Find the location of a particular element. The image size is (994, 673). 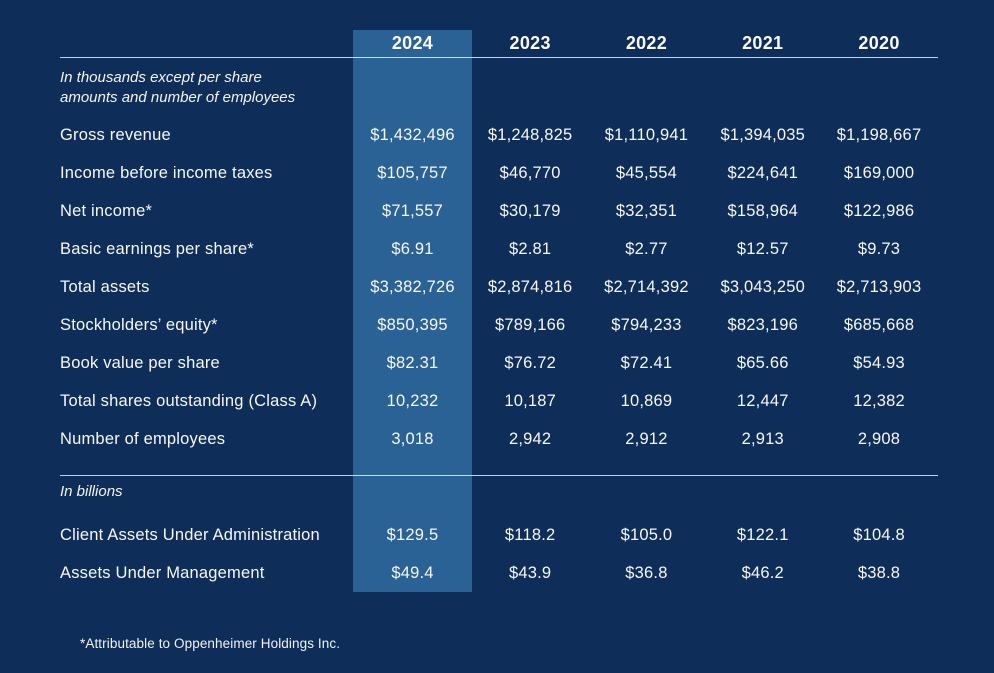

year-header-2023: 2023 is located at coordinates (530, 43).